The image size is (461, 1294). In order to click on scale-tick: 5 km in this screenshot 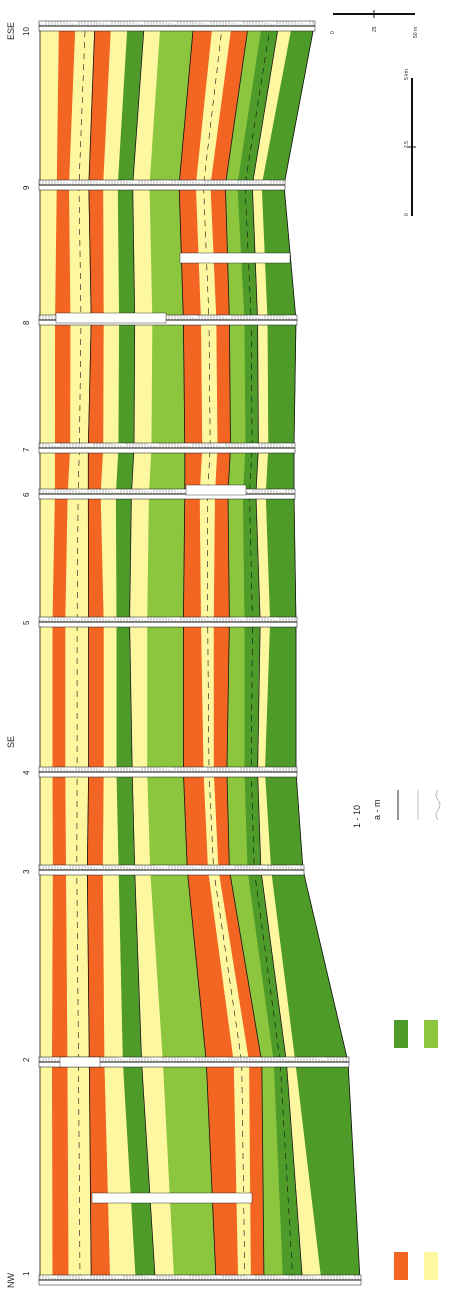, I will do `click(407, 74)`.